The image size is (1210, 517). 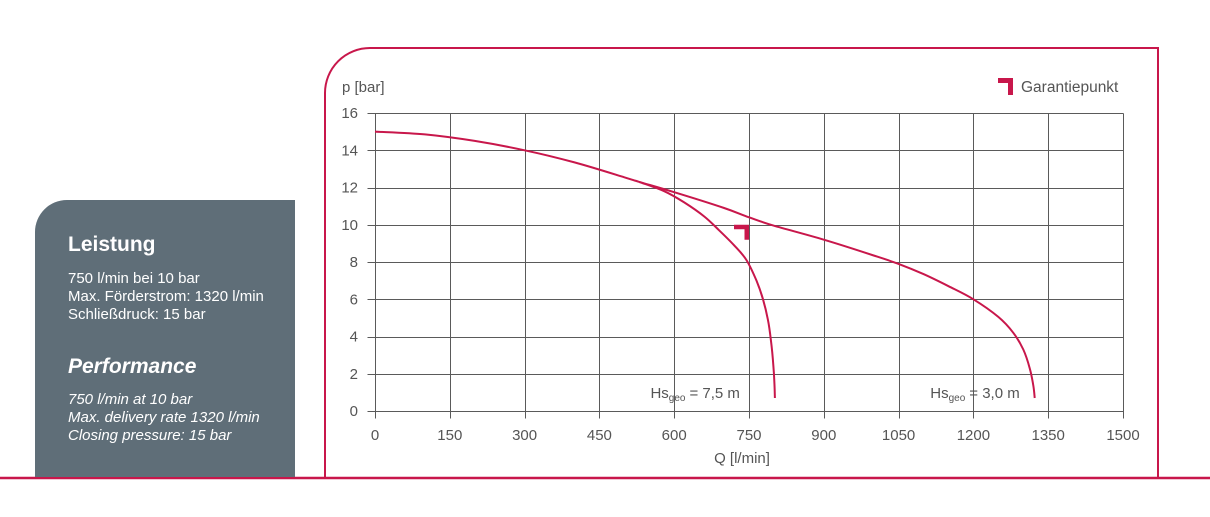 What do you see at coordinates (823, 435) in the screenshot?
I see `x-tick-label: 900` at bounding box center [823, 435].